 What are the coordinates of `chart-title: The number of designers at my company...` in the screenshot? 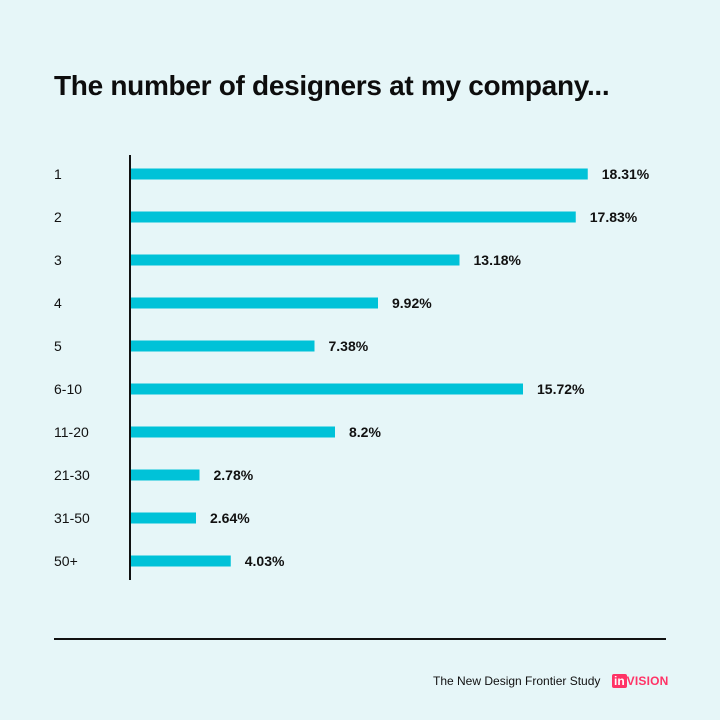 It's located at (332, 85).